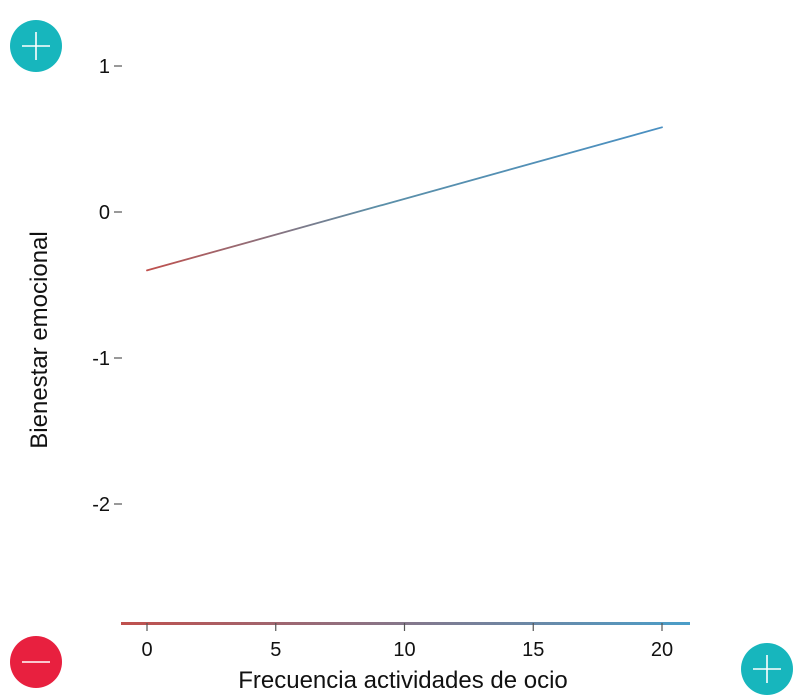 The image size is (793, 695). What do you see at coordinates (404, 650) in the screenshot?
I see `x-tick-label: 10` at bounding box center [404, 650].